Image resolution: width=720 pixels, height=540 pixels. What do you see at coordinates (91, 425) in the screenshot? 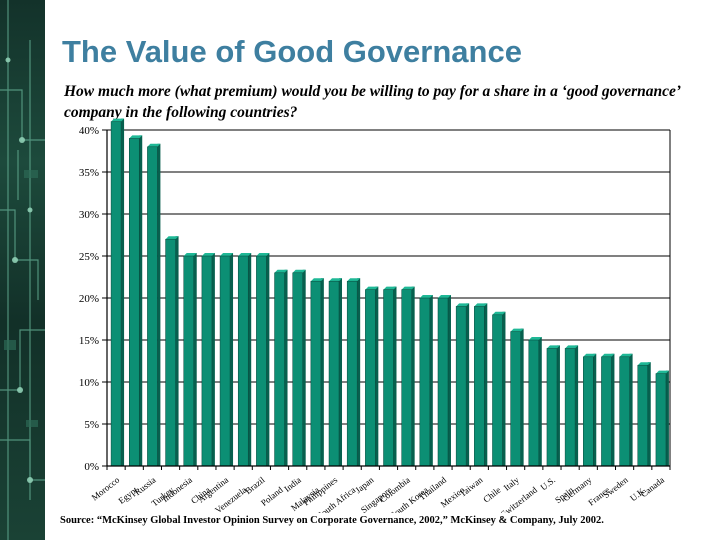
I see `y-tick-label: 5%` at bounding box center [91, 425].